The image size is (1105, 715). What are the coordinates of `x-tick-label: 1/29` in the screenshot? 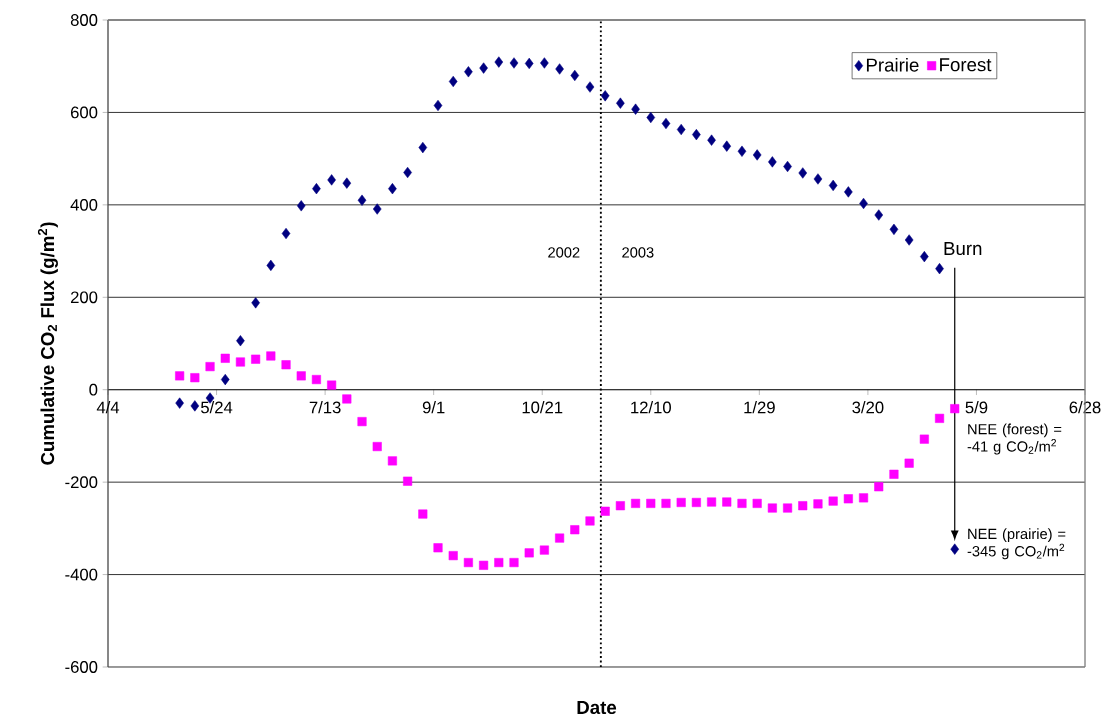 It's located at (759, 407).